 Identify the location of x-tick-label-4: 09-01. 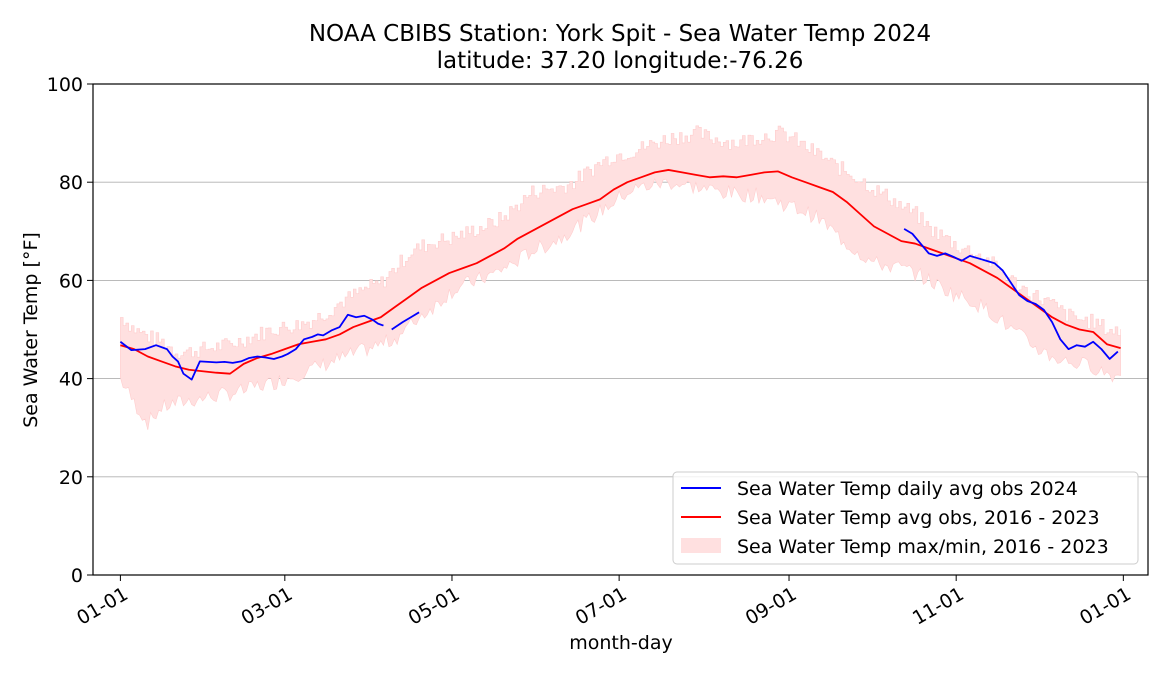
(771, 606).